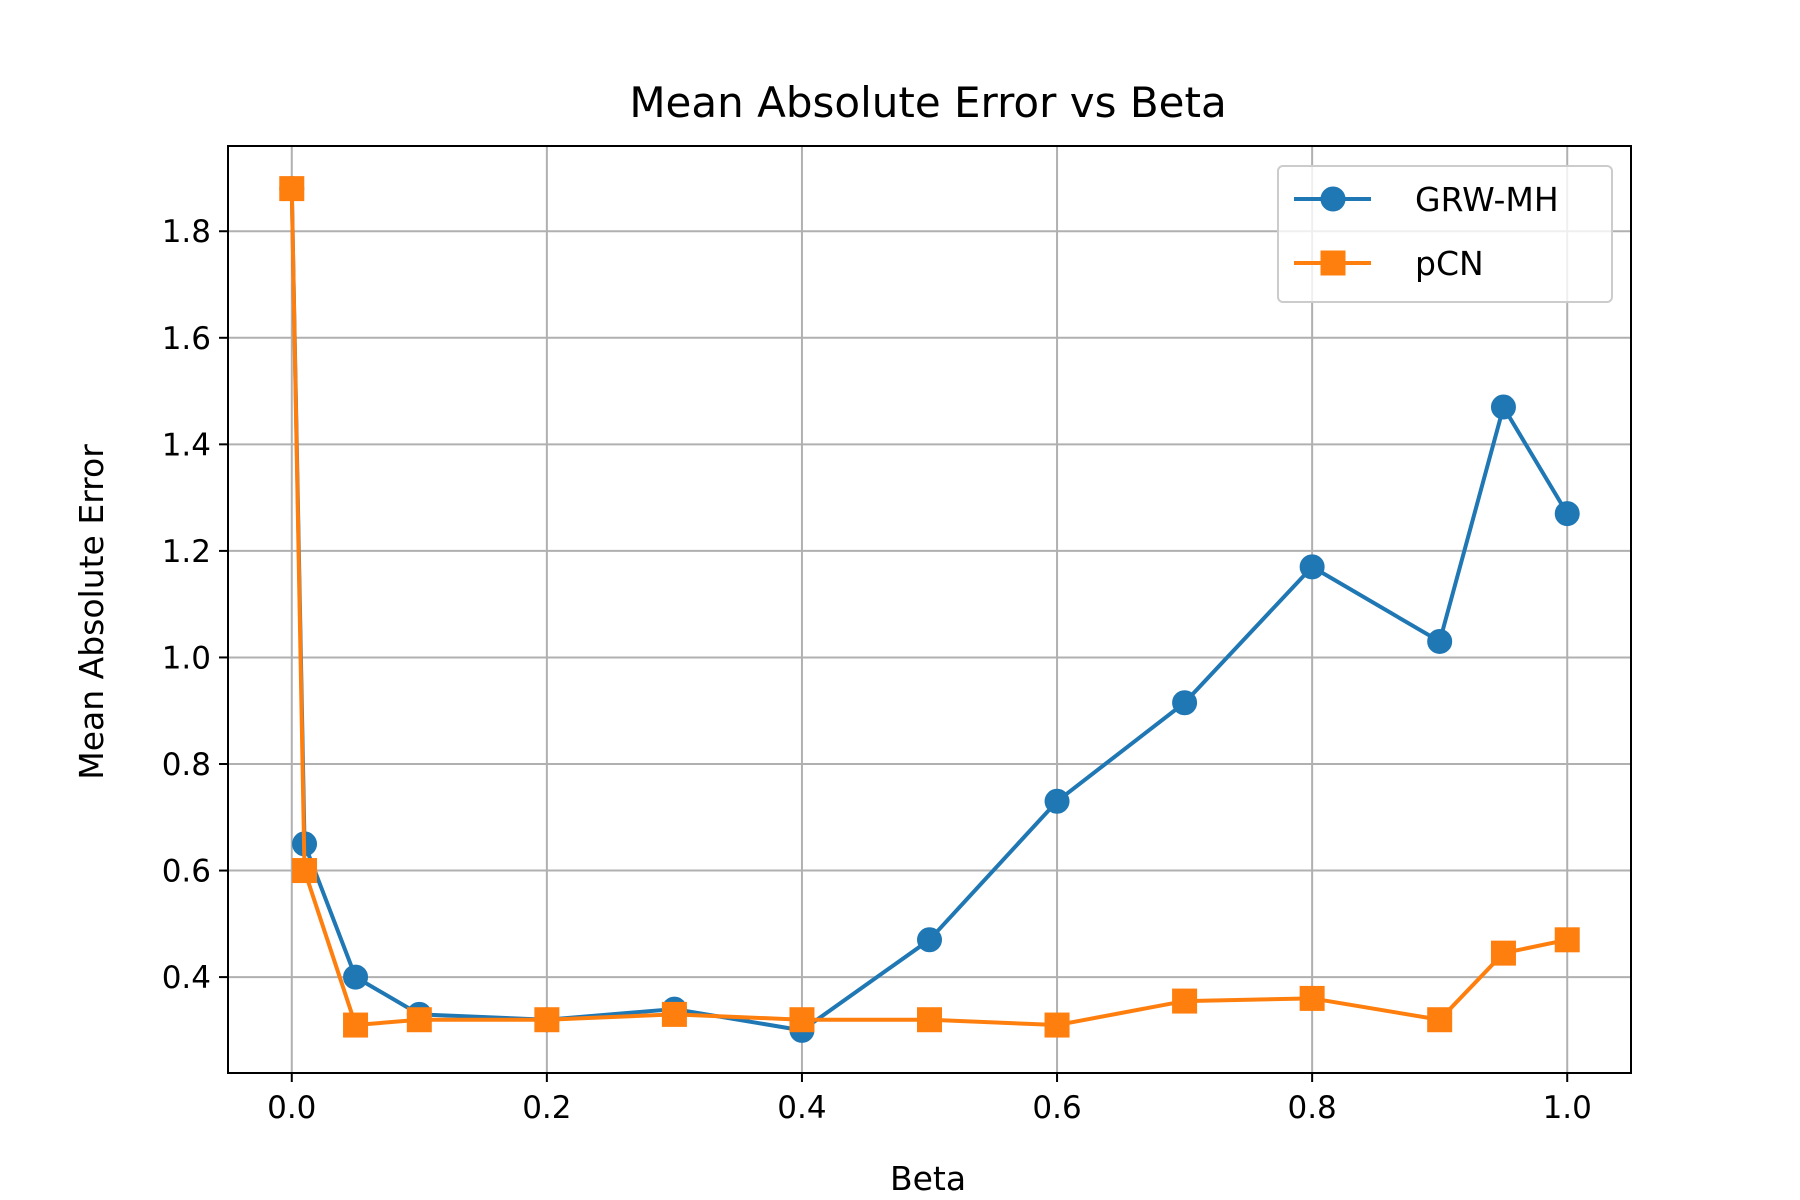  What do you see at coordinates (186, 872) in the screenshot?
I see `y-tick-label: 0.6` at bounding box center [186, 872].